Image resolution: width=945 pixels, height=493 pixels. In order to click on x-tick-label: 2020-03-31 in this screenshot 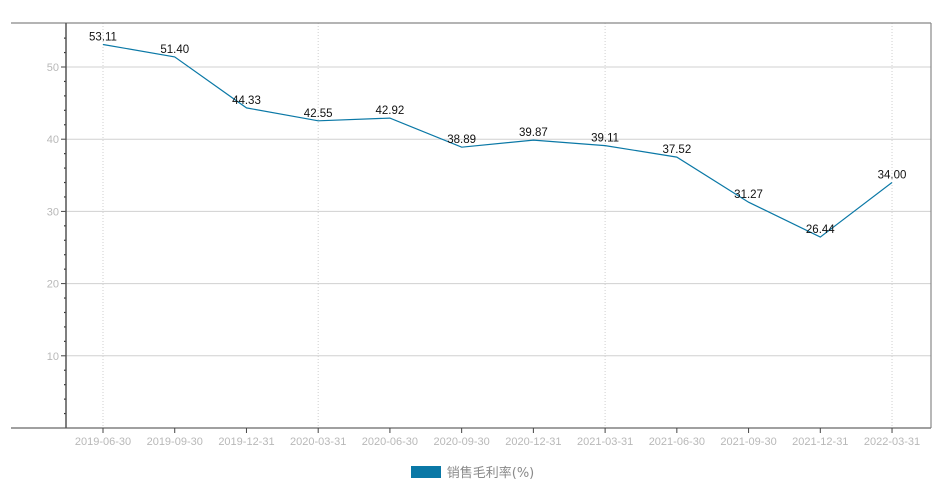, I will do `click(318, 442)`.